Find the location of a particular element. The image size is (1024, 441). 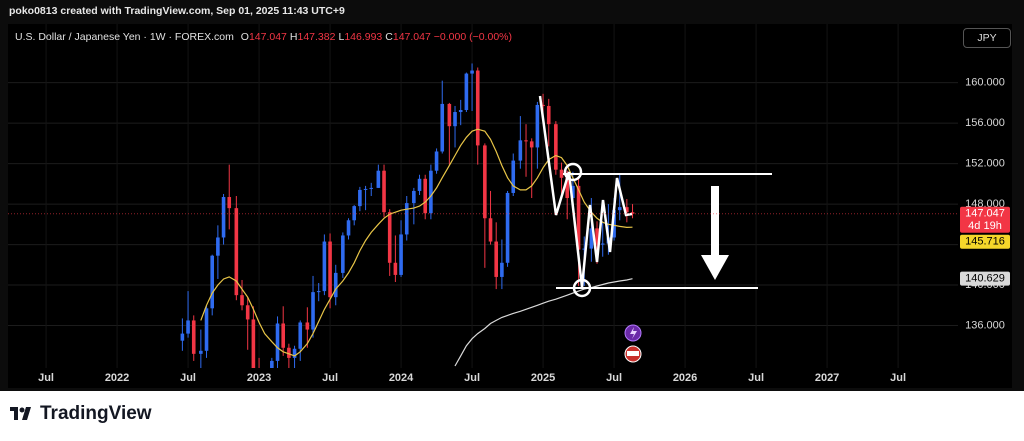

arrow-head is located at coordinates (715, 267).